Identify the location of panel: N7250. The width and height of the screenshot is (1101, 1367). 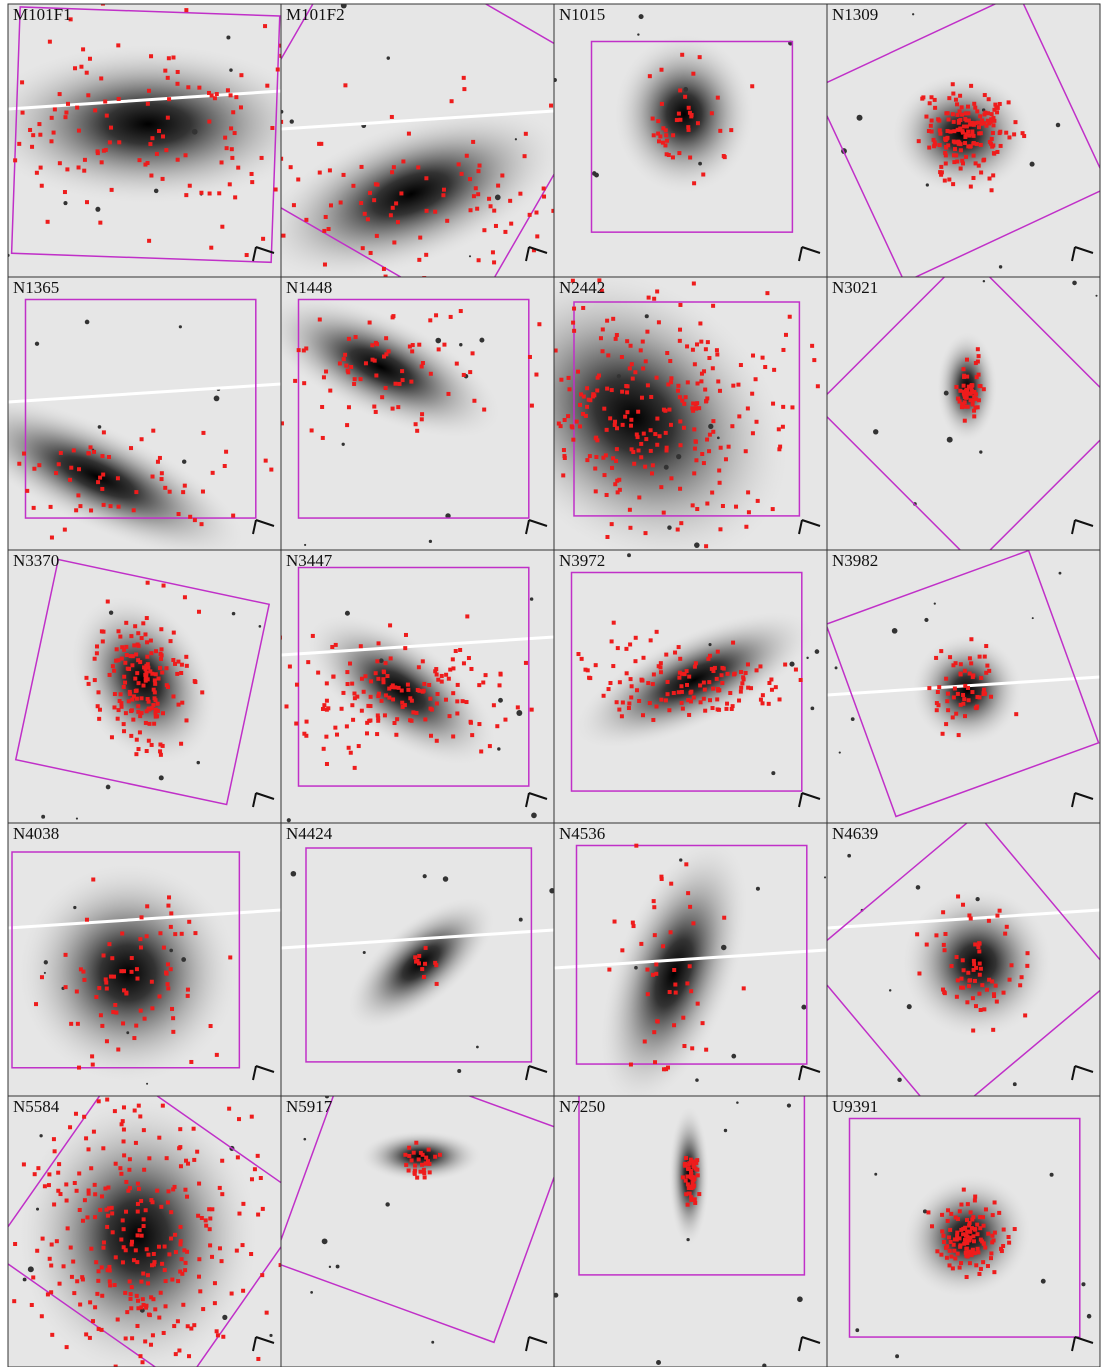
(690, 1231).